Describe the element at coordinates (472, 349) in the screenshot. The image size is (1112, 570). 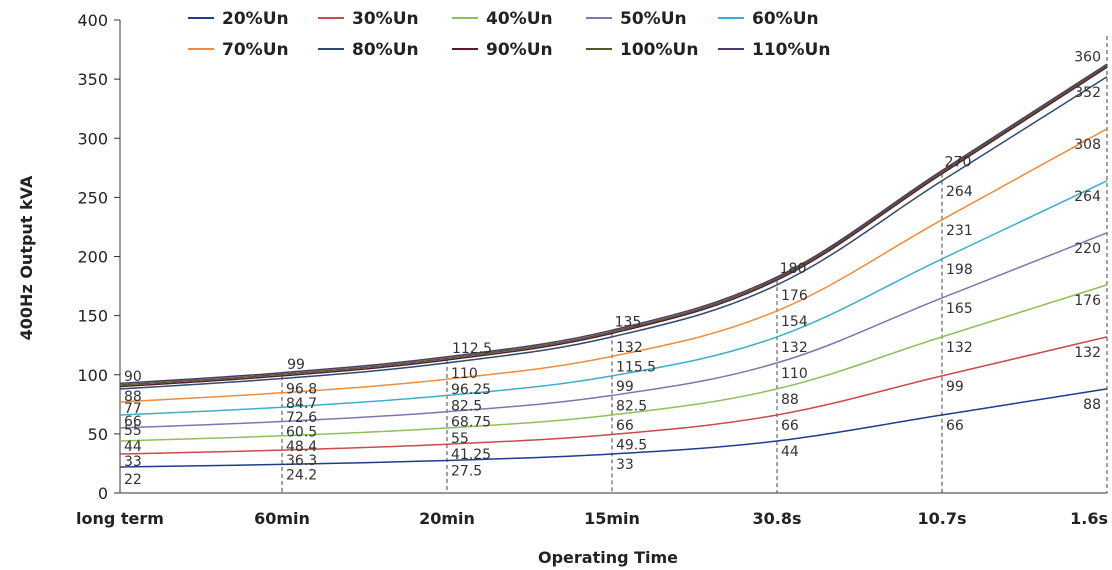
I see `data-label: 112.5` at that location.